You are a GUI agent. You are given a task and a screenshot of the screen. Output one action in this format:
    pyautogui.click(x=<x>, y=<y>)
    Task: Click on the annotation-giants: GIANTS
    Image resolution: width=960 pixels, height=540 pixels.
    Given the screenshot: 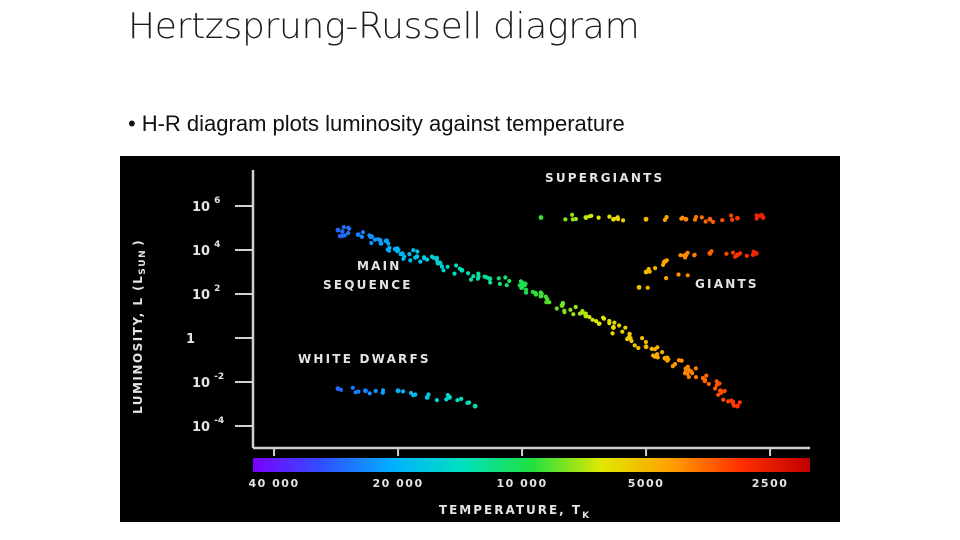 What is the action you would take?
    pyautogui.click(x=727, y=284)
    